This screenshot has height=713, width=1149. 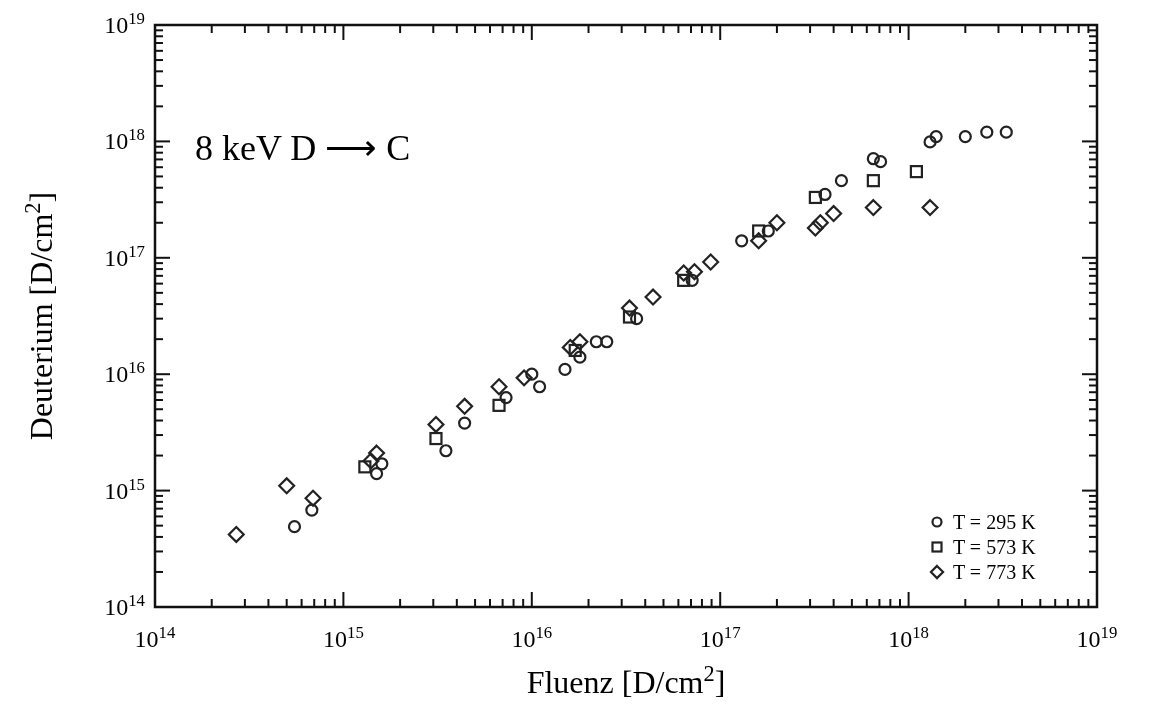 I want to click on legend-label: T = 573 K, so click(x=995, y=547).